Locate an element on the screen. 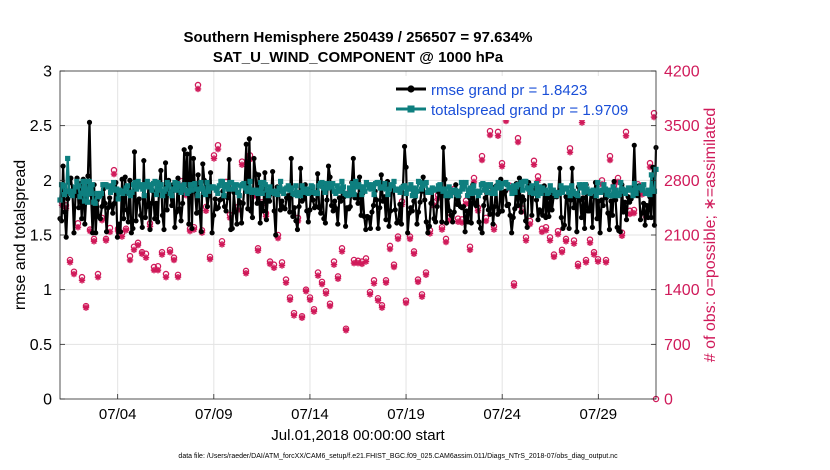 The height and width of the screenshot is (470, 830). y2-tick-label: 2100 is located at coordinates (682, 236).